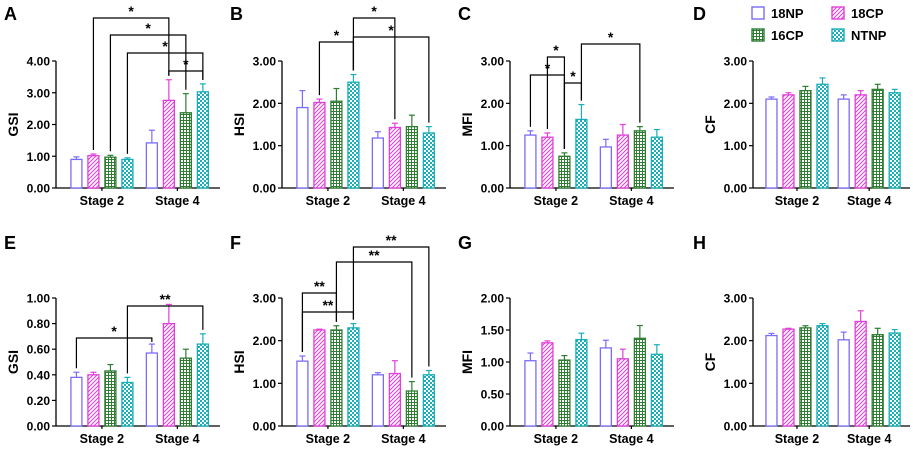  I want to click on legend-label: NTNP, so click(869, 35).